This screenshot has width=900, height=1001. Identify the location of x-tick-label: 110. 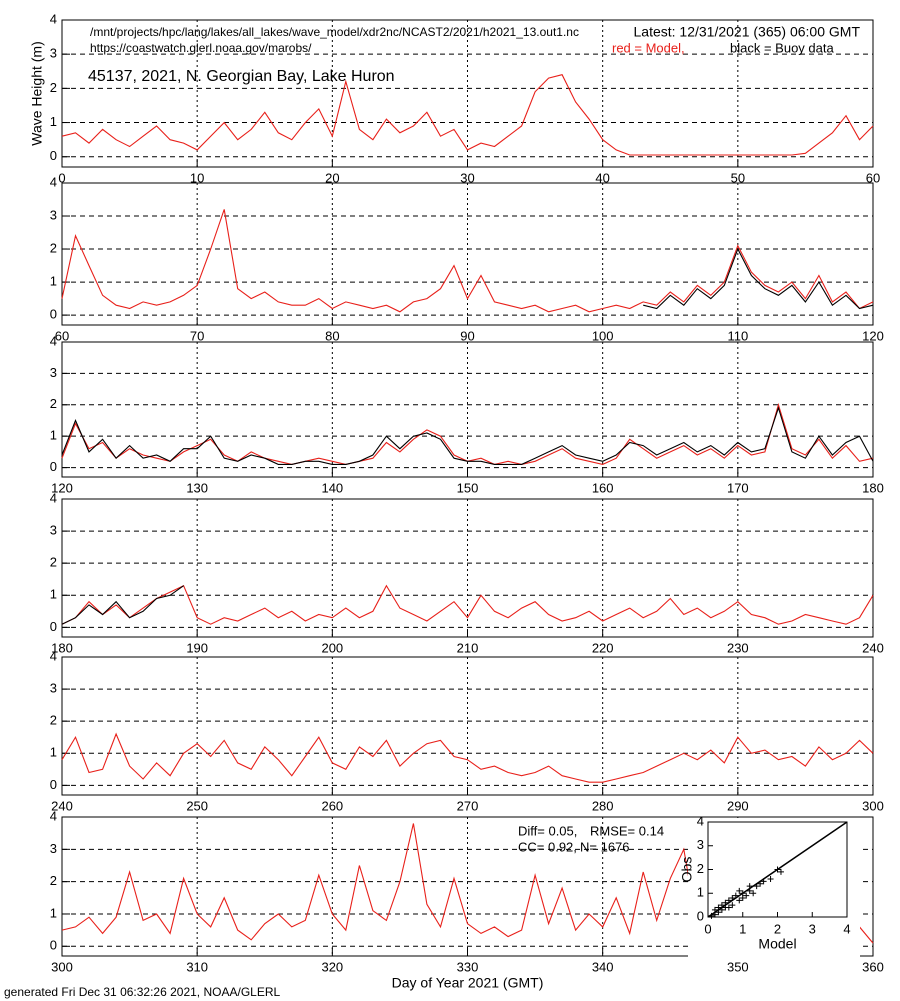
(737, 335).